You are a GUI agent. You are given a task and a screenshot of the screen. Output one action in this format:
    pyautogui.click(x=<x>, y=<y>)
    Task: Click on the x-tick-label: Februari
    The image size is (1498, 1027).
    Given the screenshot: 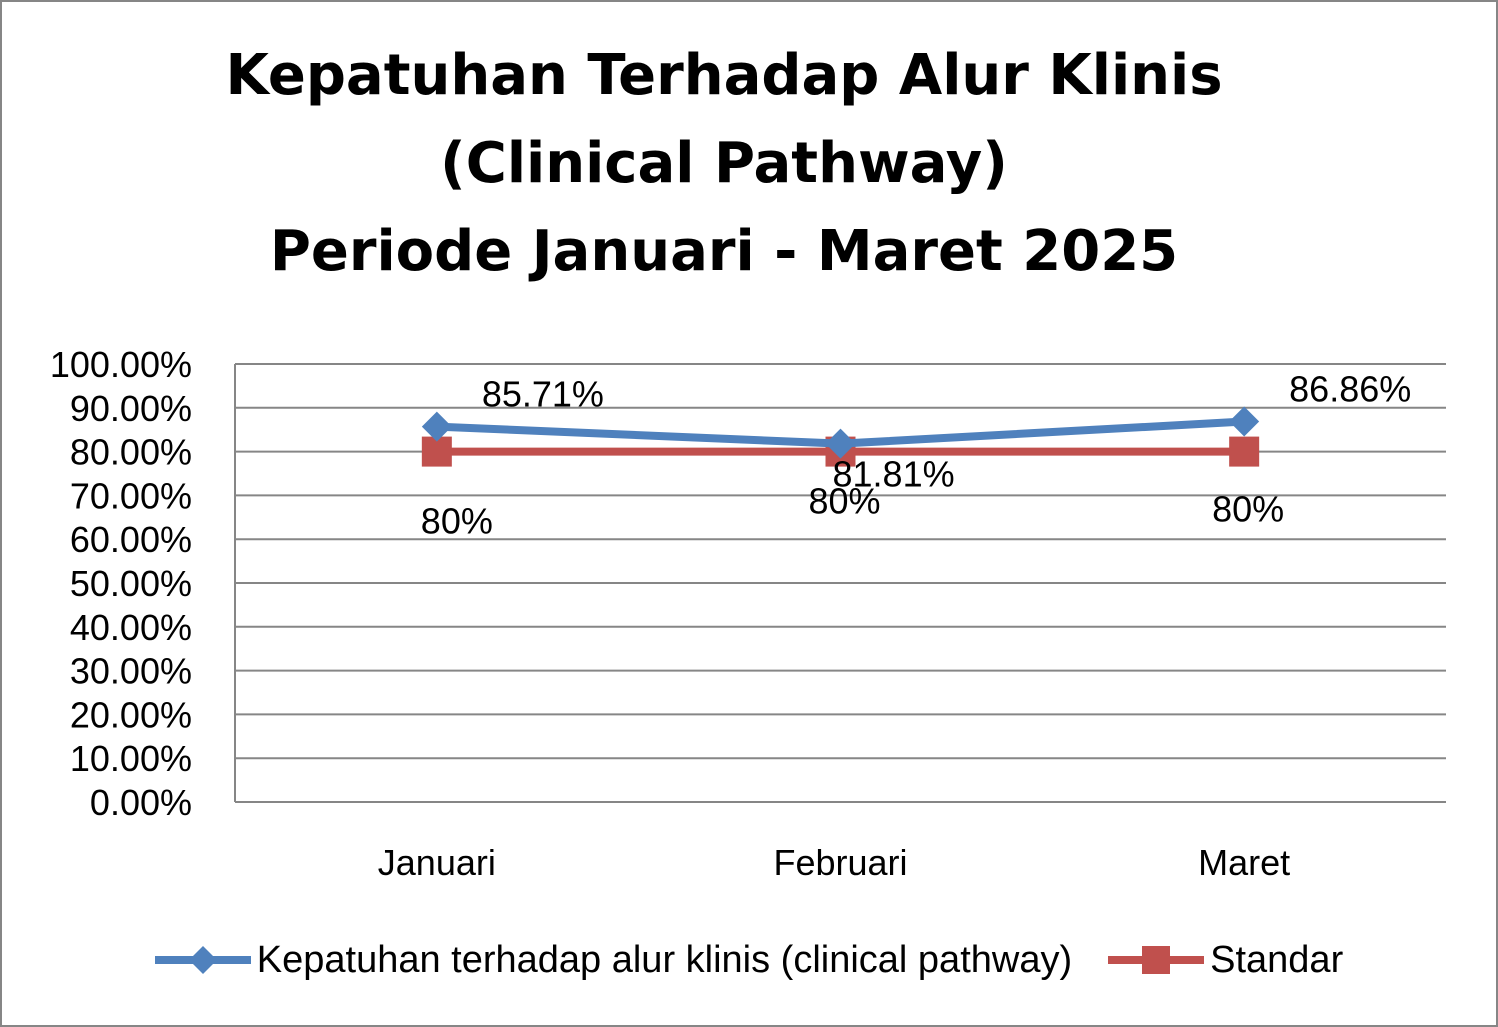 What is the action you would take?
    pyautogui.click(x=840, y=862)
    